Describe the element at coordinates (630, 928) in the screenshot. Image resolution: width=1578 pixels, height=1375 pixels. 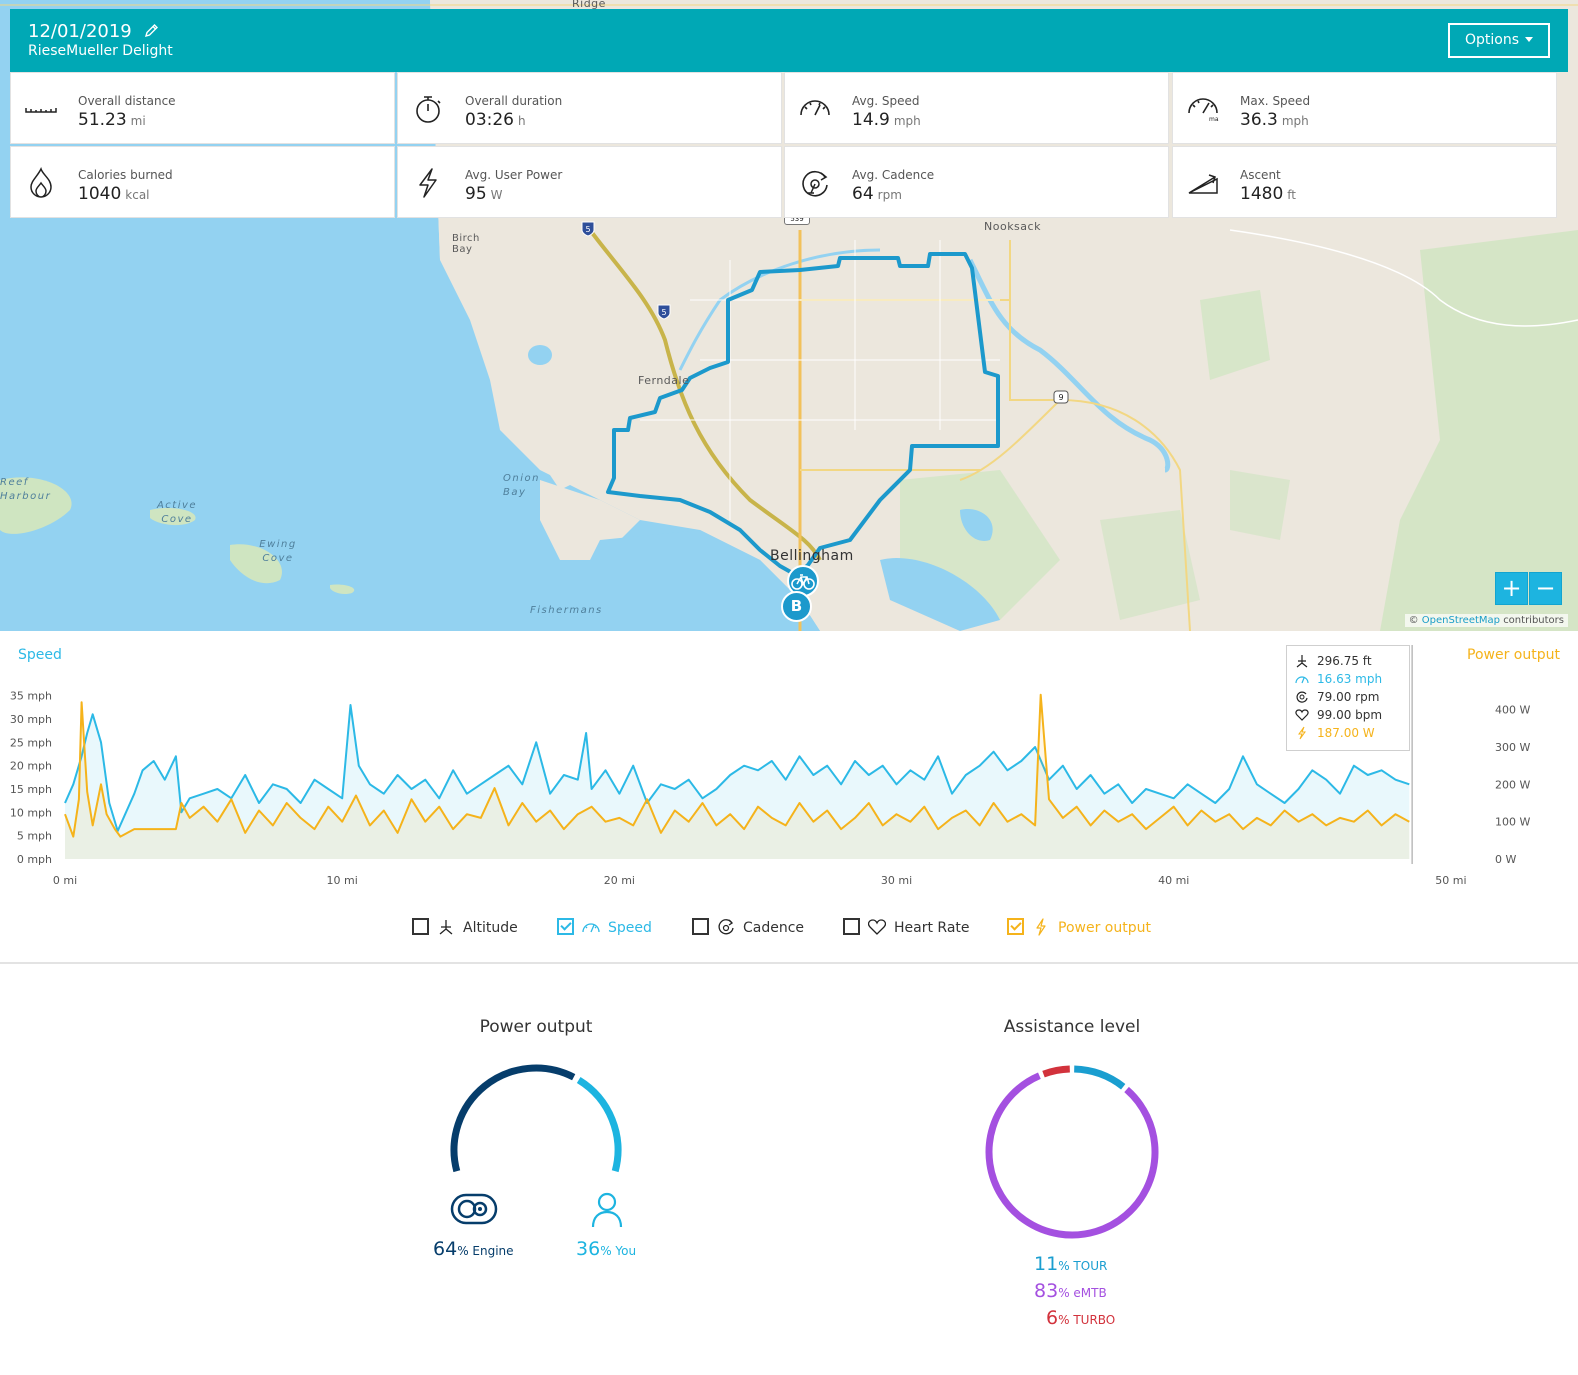
I see `legend-label: Speed` at that location.